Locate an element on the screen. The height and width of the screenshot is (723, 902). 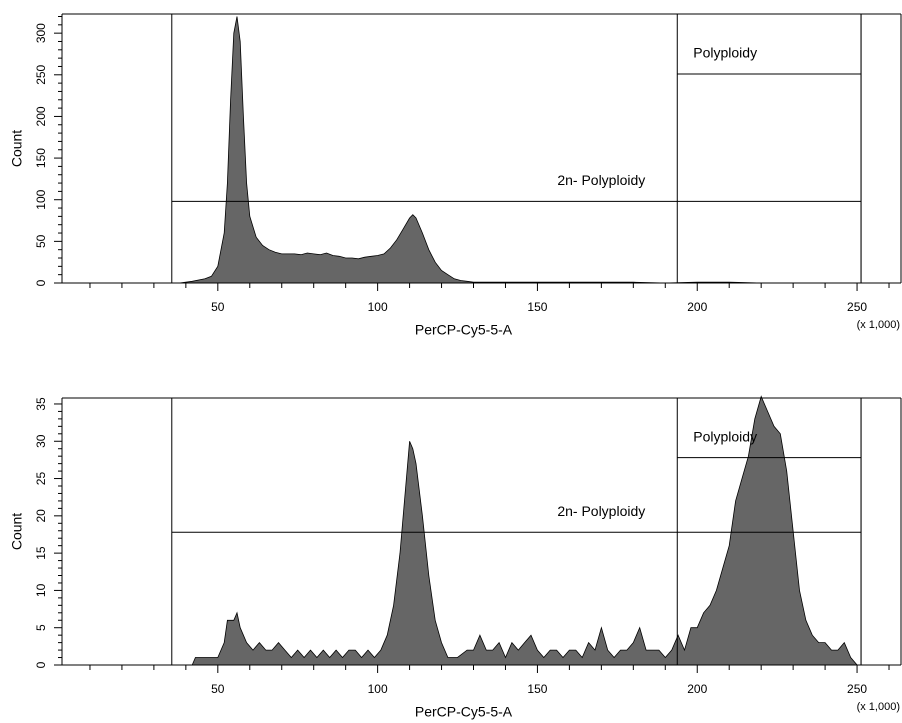
y-tick-label: 35 is located at coordinates (41, 404).